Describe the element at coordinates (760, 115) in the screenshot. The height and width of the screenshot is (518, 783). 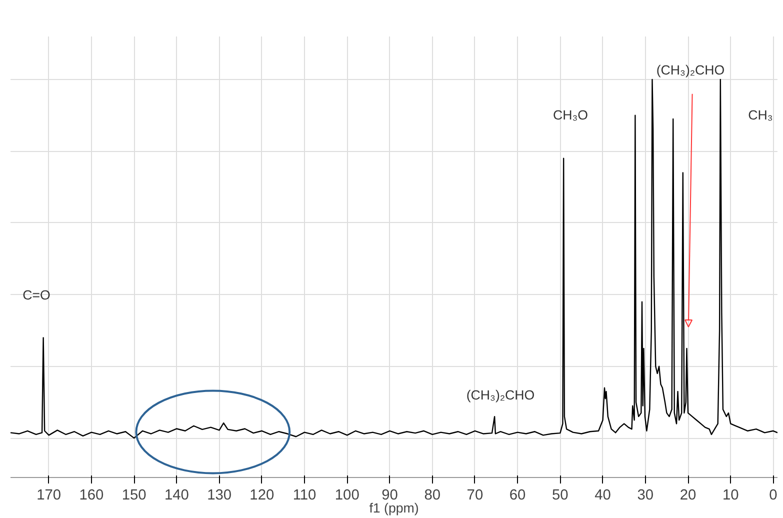
I see `annotation: CH₃` at that location.